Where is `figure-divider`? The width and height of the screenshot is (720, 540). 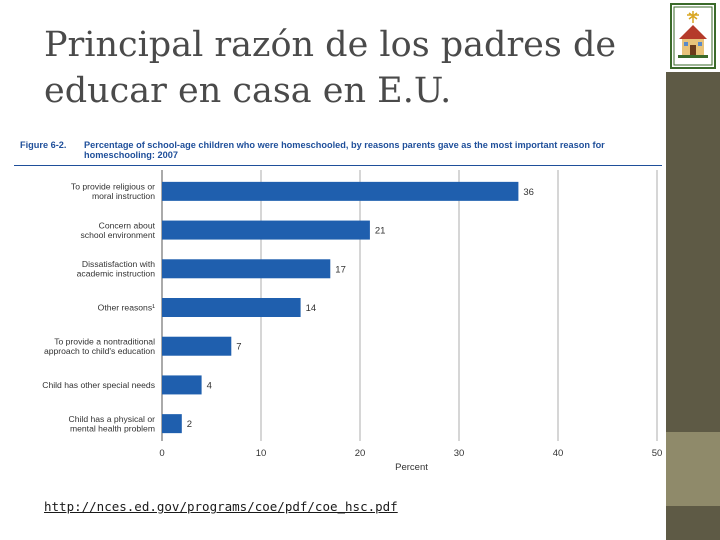
figure-divider is located at coordinates (338, 165).